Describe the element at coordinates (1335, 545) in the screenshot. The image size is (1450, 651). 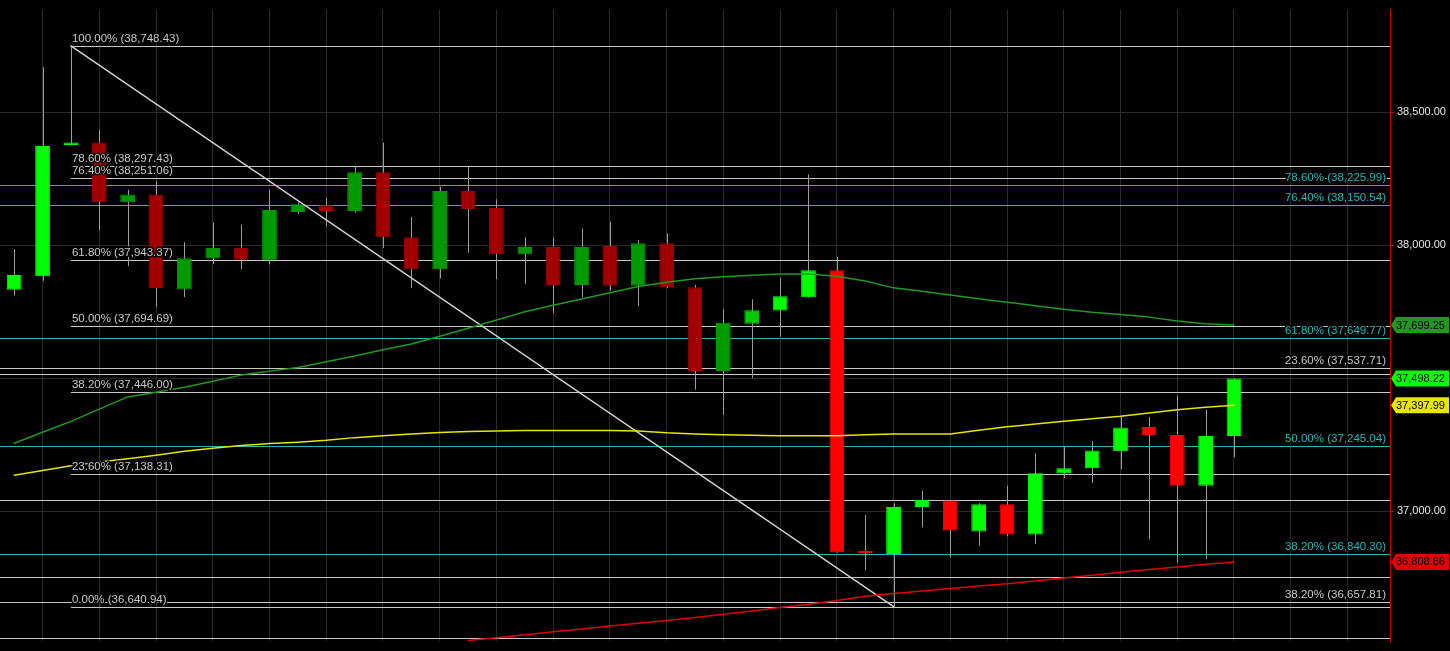
I see `ref-line-label: 38.20% (36,840.30)` at that location.